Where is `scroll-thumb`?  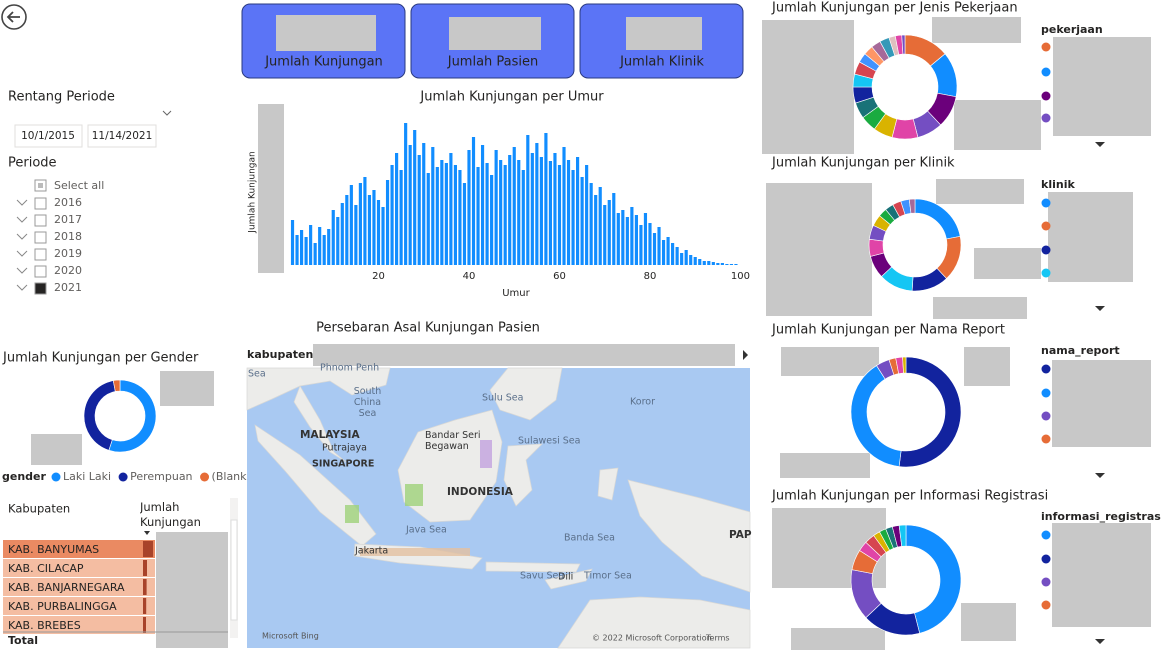
scroll-thumb is located at coordinates (234, 570).